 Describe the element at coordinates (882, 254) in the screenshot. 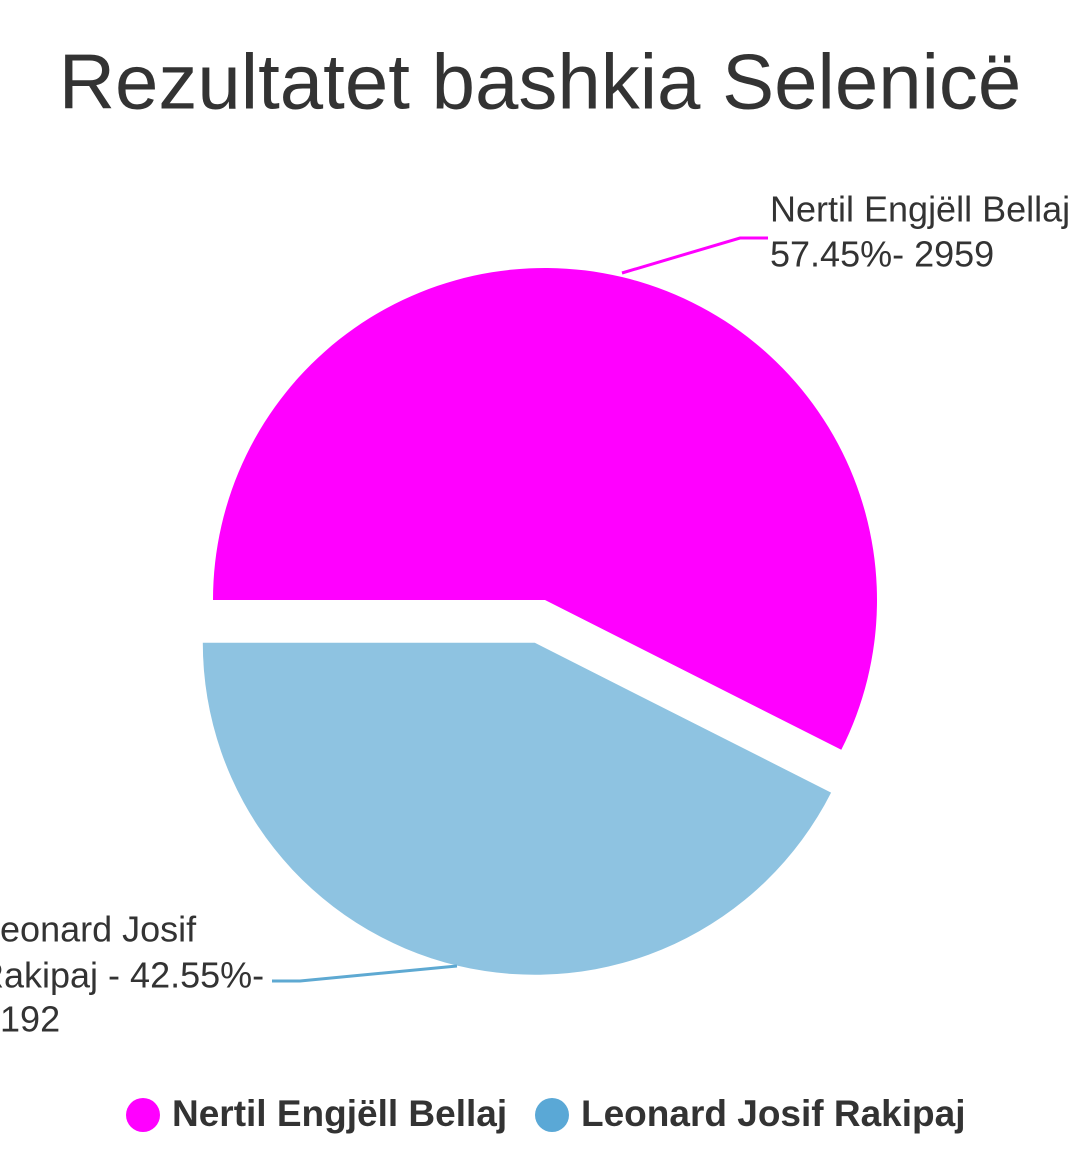

I see `data-label: 57.45%- 2959` at that location.